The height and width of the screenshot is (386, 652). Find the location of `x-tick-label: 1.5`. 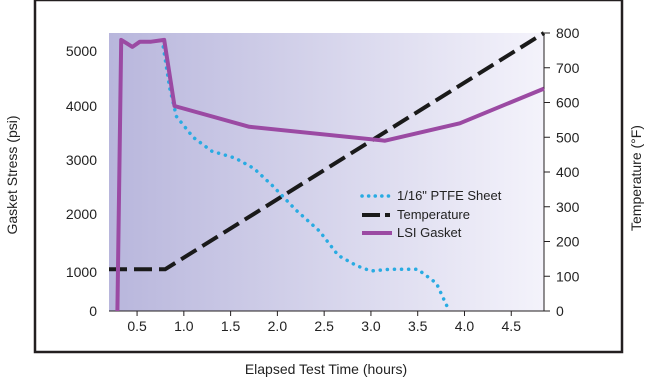

x-tick-label: 1.5 is located at coordinates (231, 326).